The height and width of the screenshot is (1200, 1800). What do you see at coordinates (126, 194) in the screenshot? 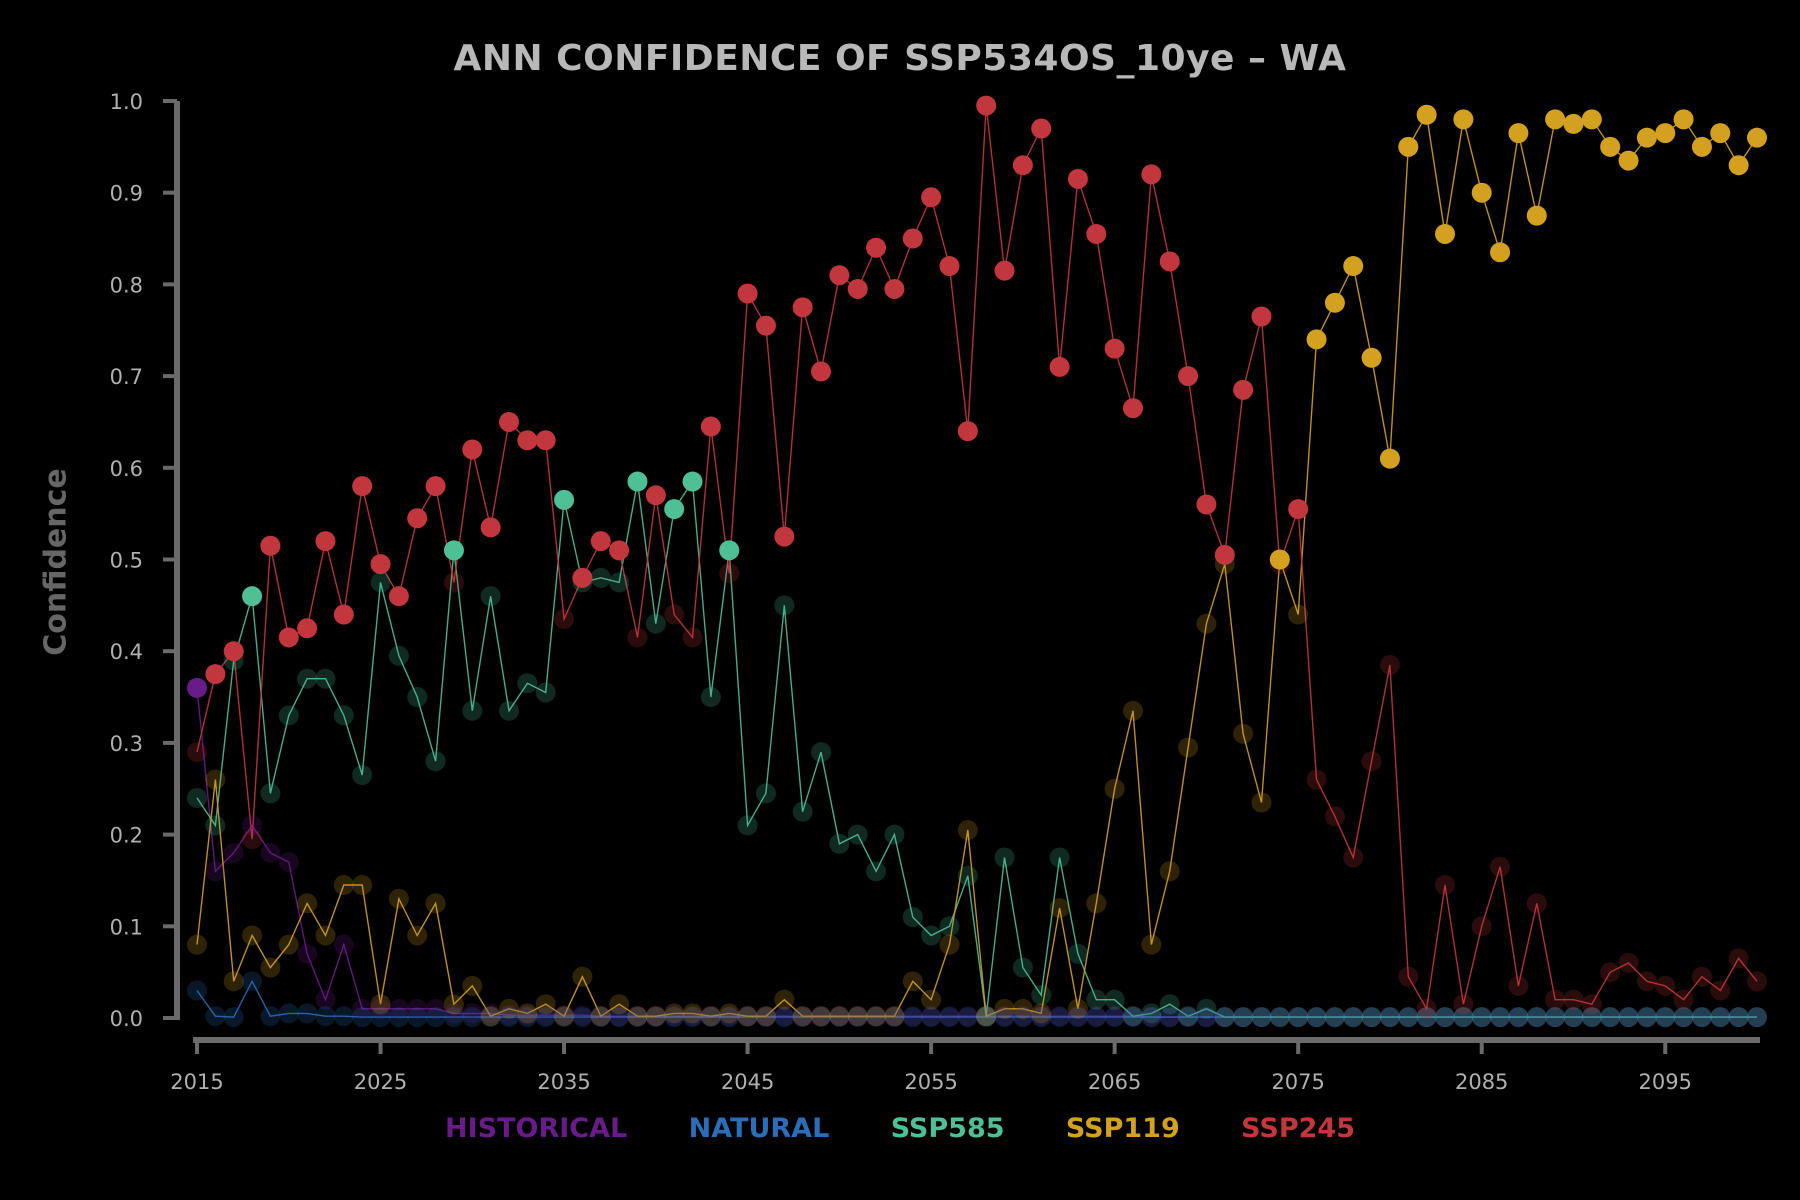
I see `y-tick-label: 0.9` at bounding box center [126, 194].